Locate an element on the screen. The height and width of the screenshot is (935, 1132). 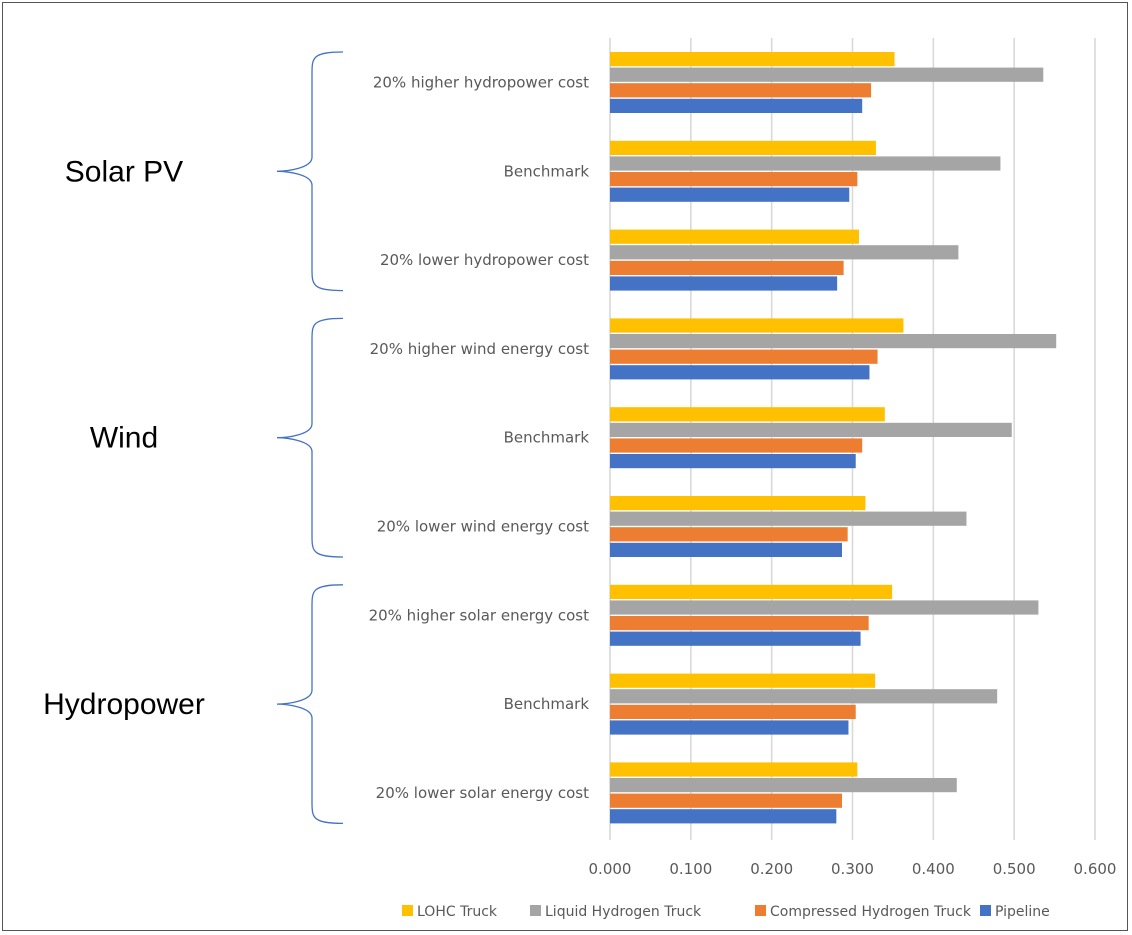
legend-label: LOHC Truck is located at coordinates (457, 912).